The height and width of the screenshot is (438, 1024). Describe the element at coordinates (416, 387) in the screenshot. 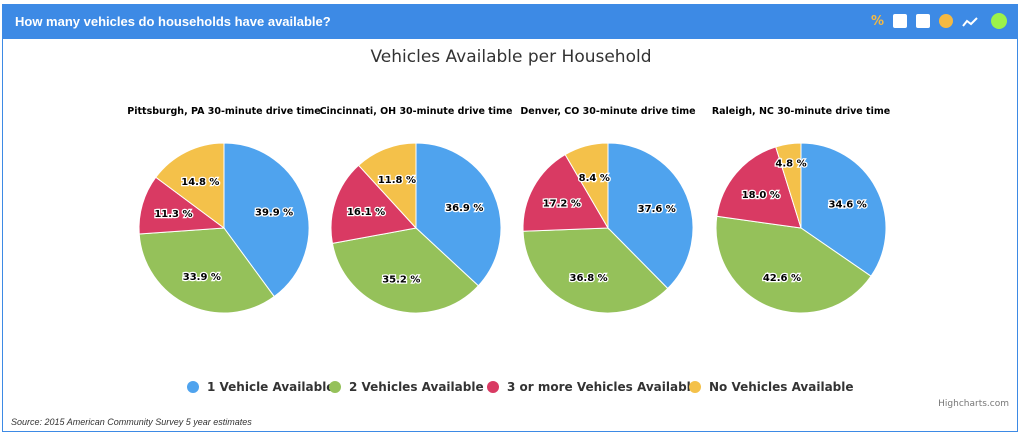

I see `legend-item: 2 Vehicles Available` at that location.